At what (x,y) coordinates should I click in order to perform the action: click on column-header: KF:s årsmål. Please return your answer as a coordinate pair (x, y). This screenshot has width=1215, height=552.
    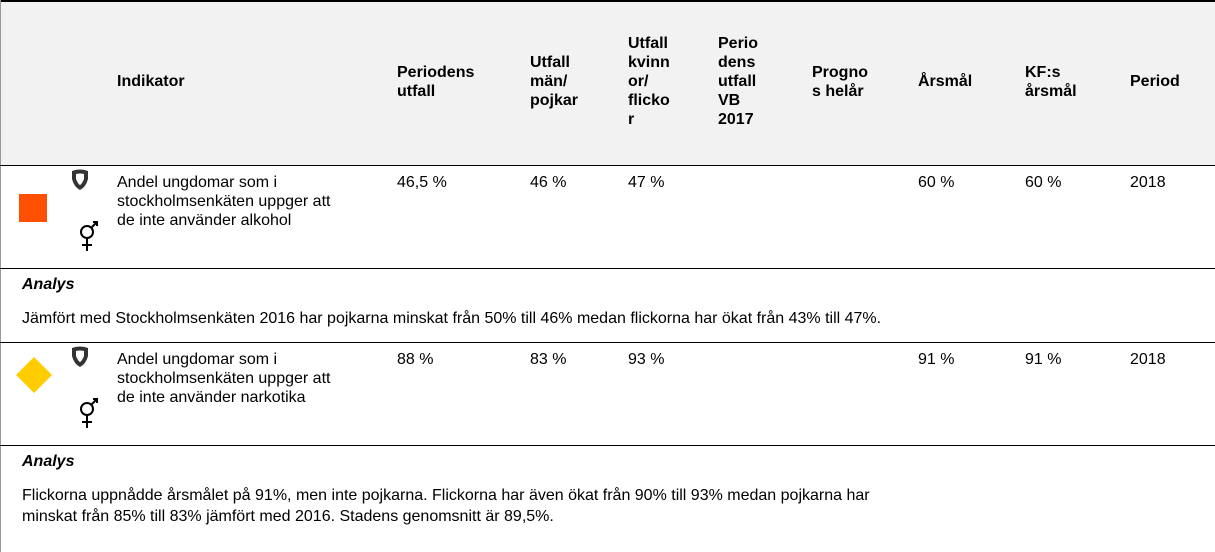
    Looking at the image, I should click on (1051, 81).